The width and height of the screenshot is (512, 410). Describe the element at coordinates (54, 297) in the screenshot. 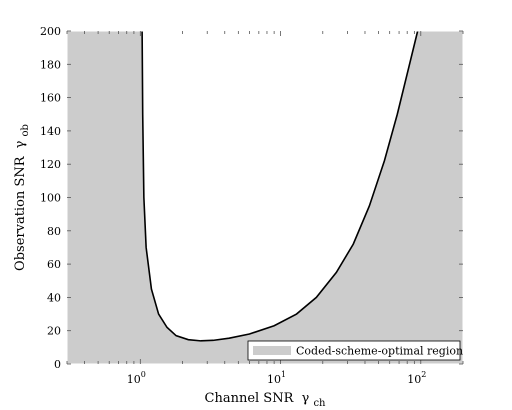

I see `y-tick-label: 40` at that location.